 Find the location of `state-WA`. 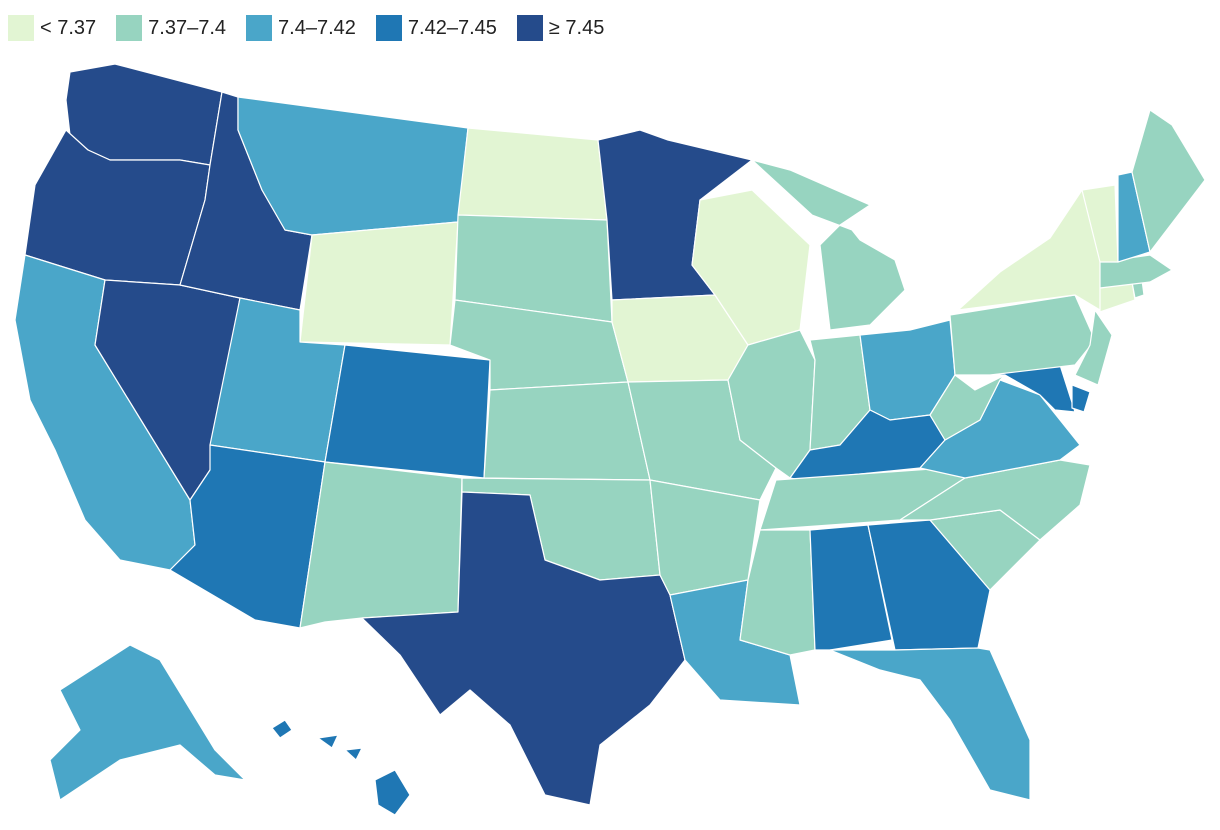

state-WA is located at coordinates (144, 114).